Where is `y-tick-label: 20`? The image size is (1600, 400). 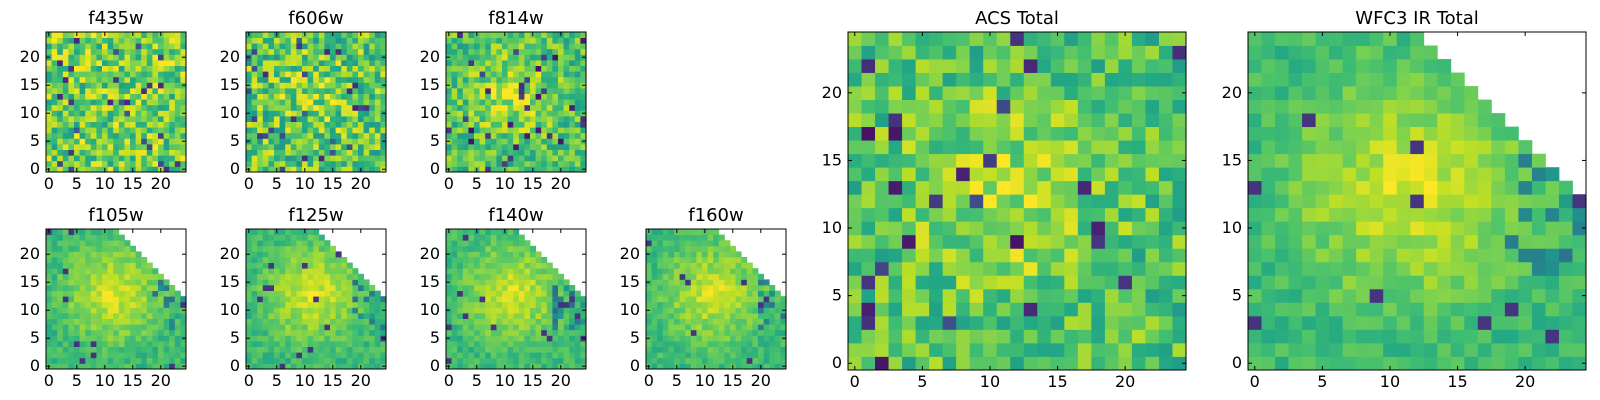 y-tick-label: 20 is located at coordinates (630, 253).